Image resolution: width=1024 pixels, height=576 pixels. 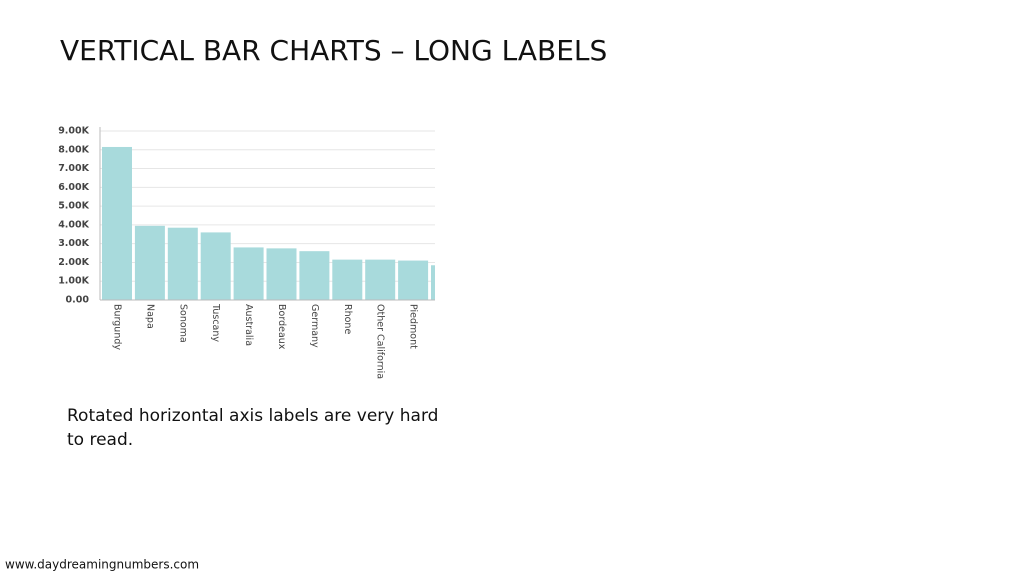 I want to click on x-tick-label: Piedmont, so click(x=413, y=326).